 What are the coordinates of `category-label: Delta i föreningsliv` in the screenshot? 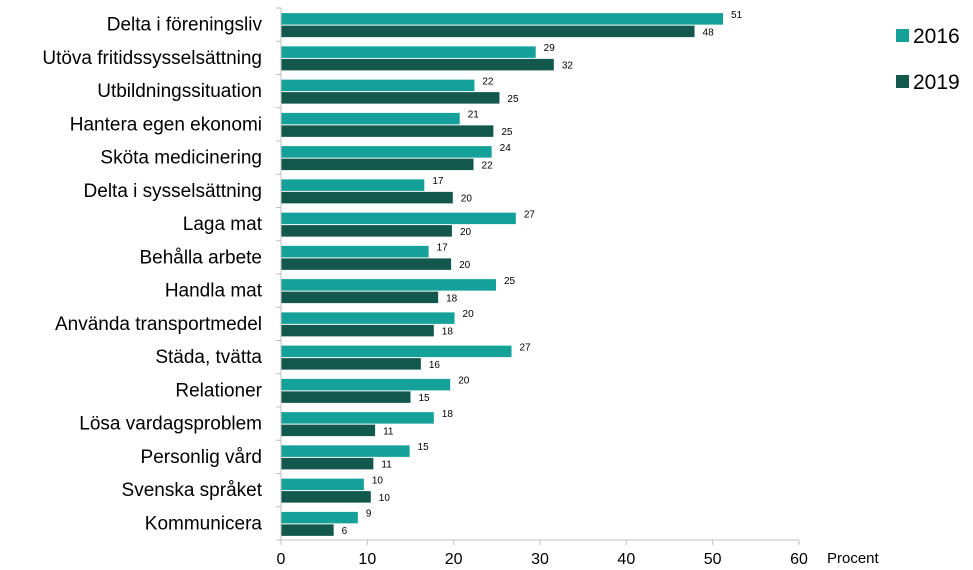 It's located at (185, 25).